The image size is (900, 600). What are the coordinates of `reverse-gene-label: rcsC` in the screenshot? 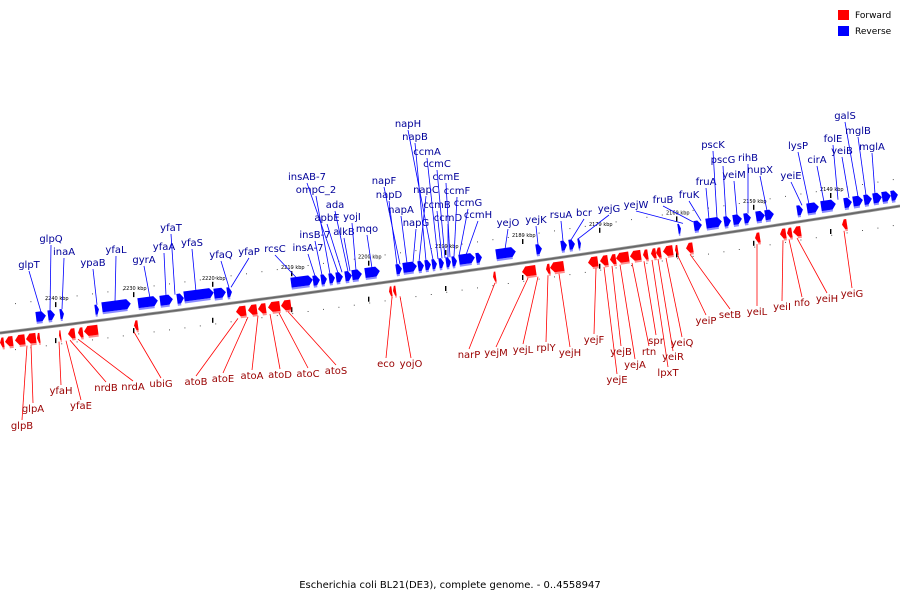 It's located at (275, 249).